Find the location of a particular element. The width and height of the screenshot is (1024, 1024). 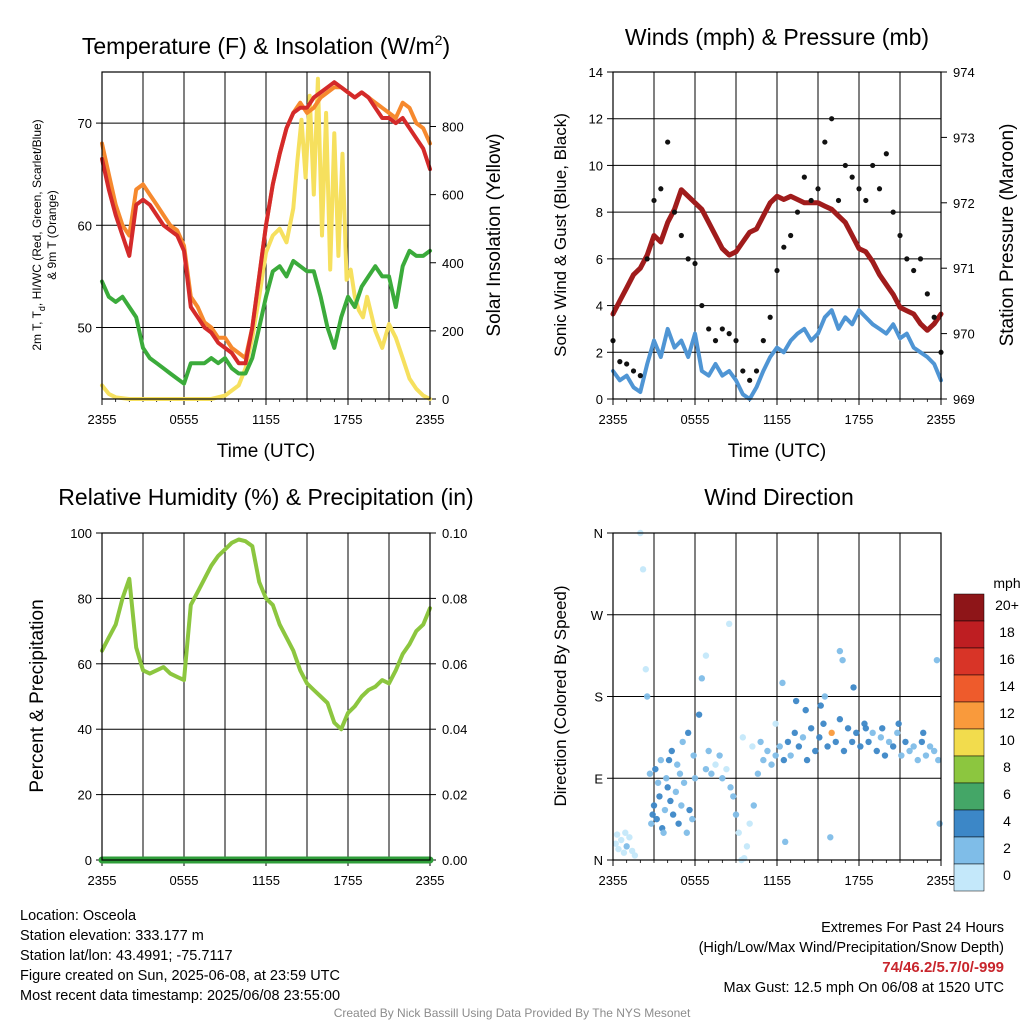

y2-tick-label: 970 is located at coordinates (964, 334).